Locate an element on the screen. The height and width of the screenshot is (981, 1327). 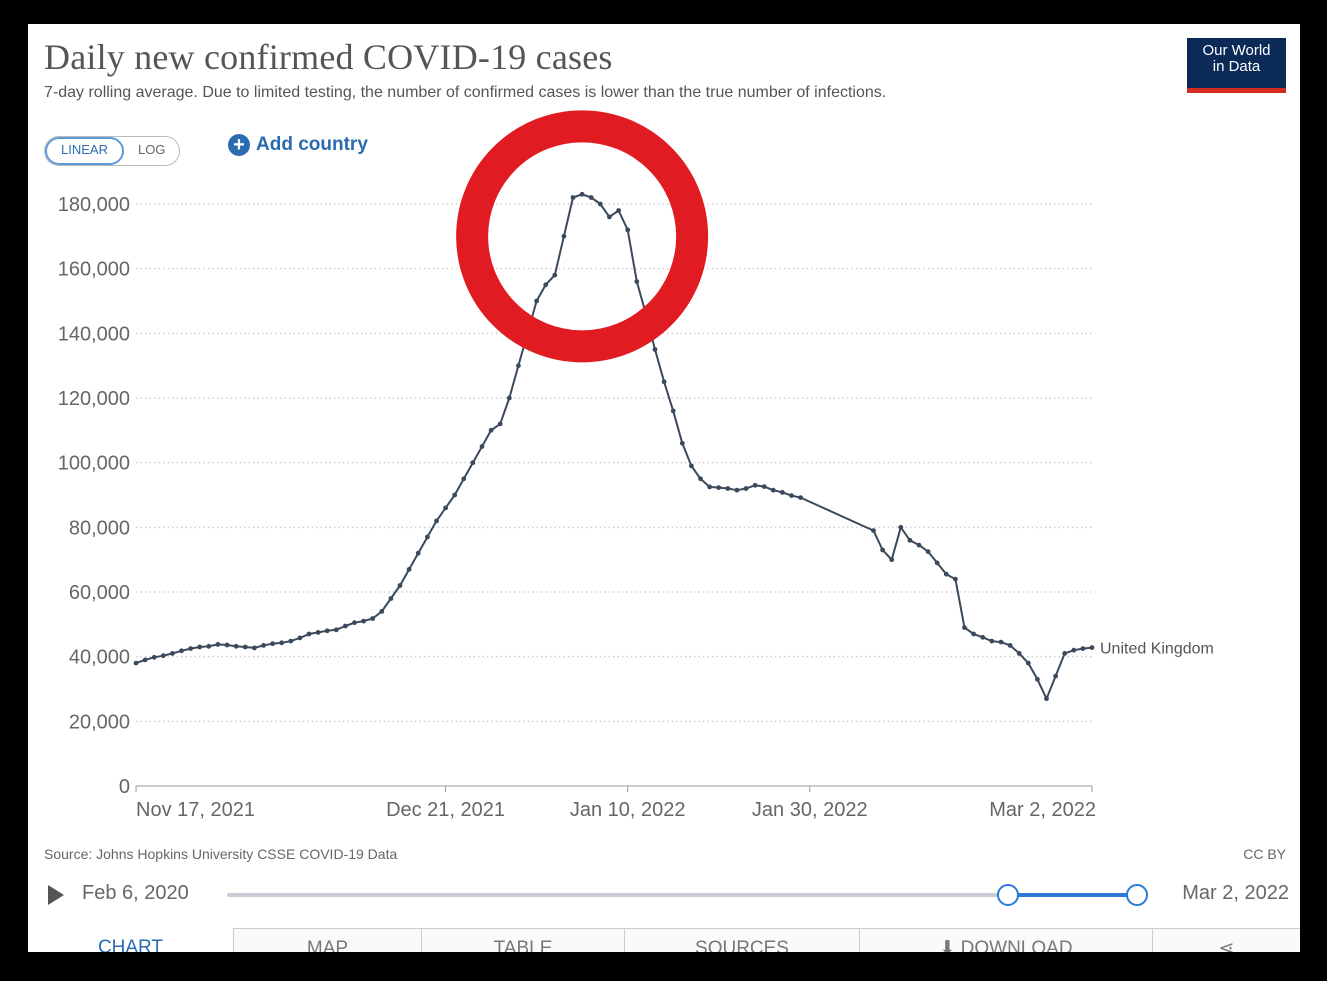
chart-title: Daily new confirmed COVID-19 cases is located at coordinates (328, 57).